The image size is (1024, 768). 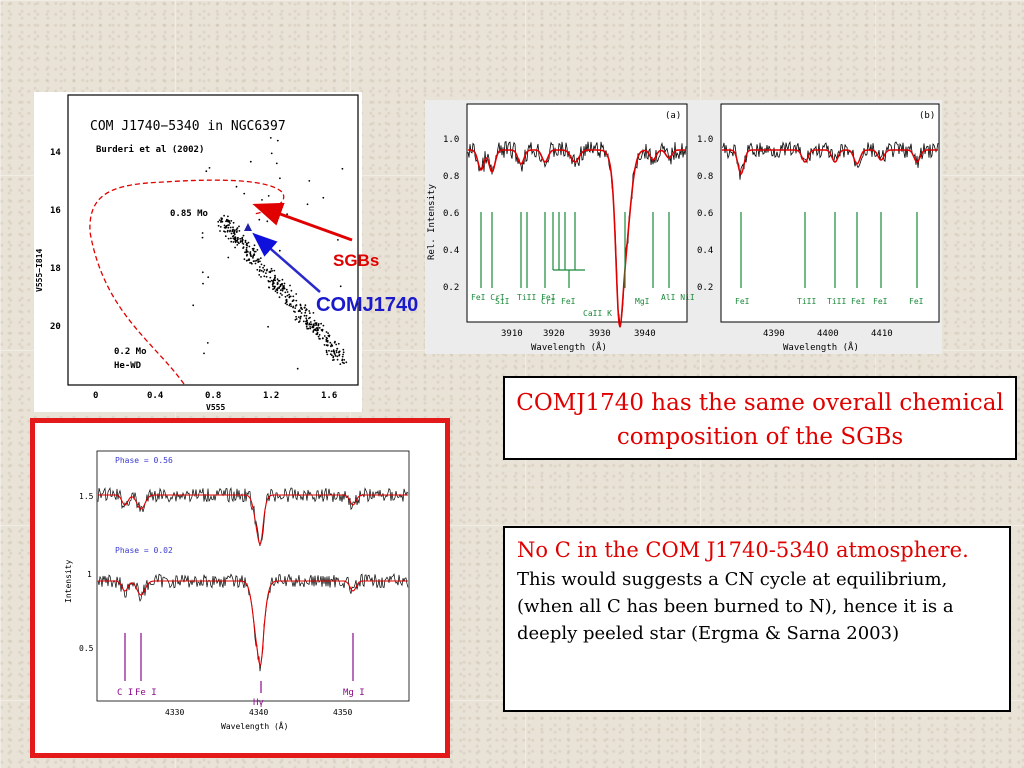 What do you see at coordinates (536, 297) in the screenshot?
I see `svg-text: TiII FeI` at bounding box center [536, 297].